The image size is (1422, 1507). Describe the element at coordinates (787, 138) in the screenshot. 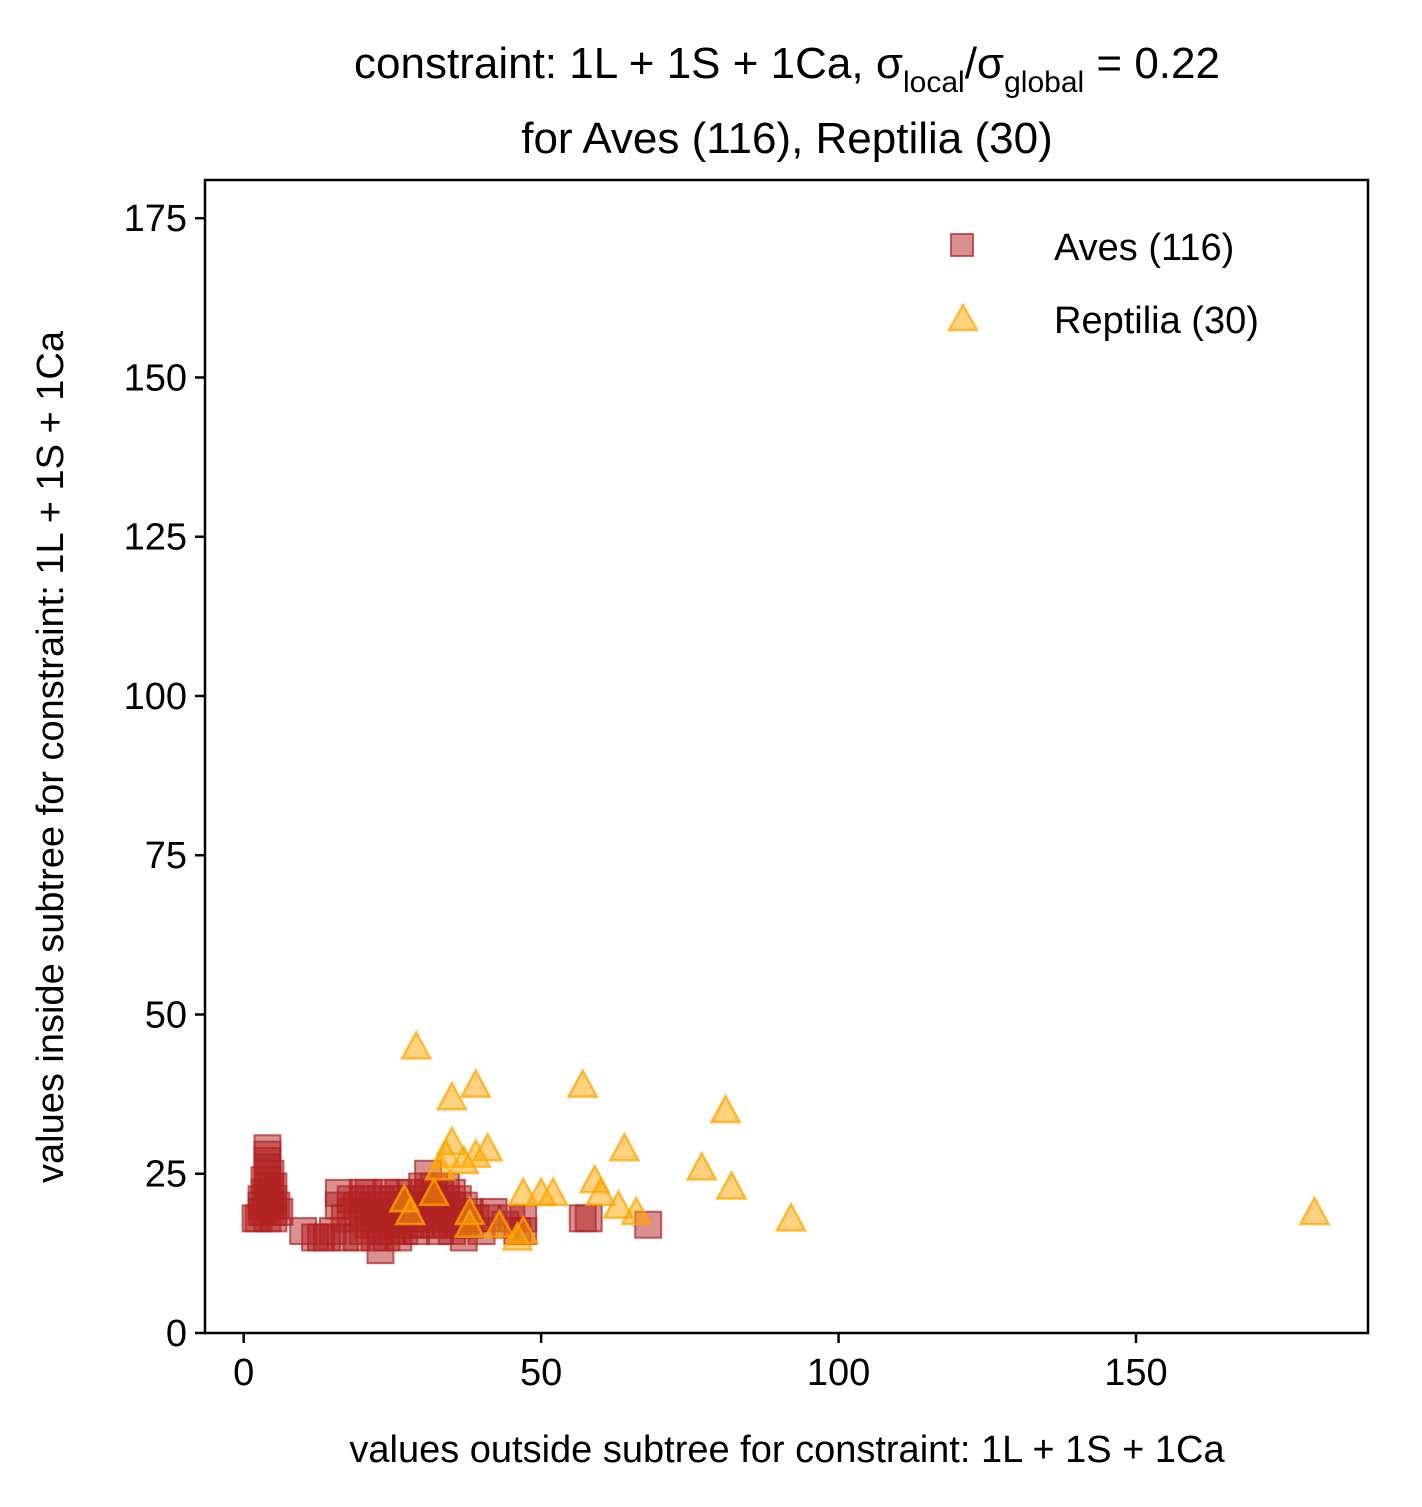

I see `title-line-2: for Aves (116), Reptilia (30)` at that location.